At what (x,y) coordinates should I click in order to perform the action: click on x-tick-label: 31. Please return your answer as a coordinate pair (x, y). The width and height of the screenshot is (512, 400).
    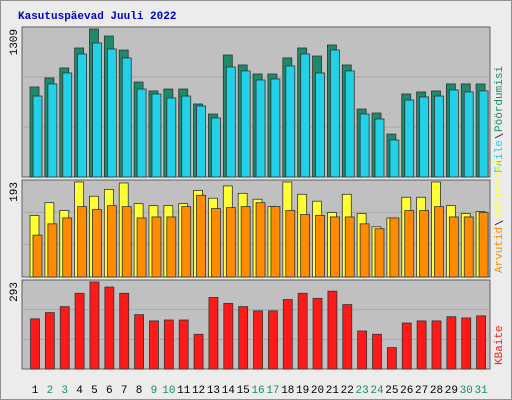
    Looking at the image, I should click on (481, 391).